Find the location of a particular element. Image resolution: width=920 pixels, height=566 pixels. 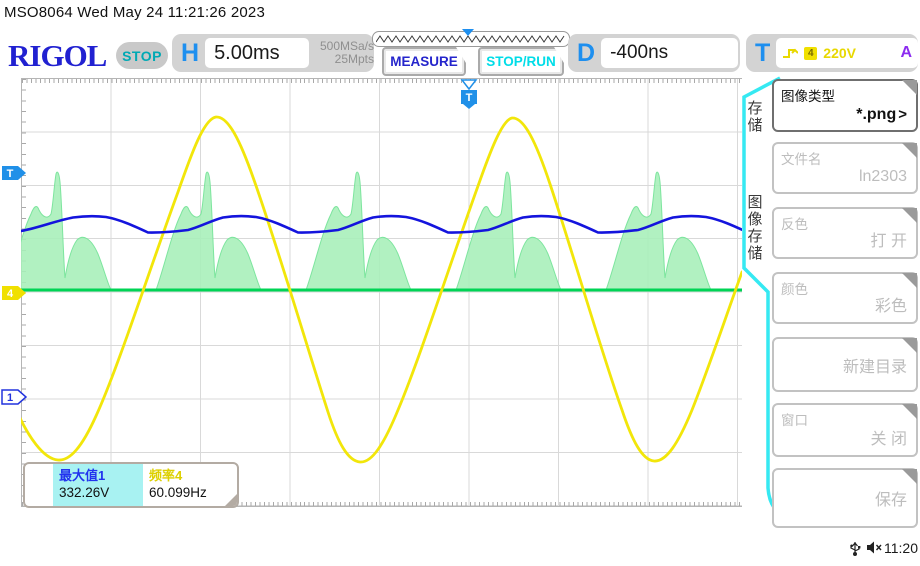

timebase-value: 5.00ms is located at coordinates (257, 53).